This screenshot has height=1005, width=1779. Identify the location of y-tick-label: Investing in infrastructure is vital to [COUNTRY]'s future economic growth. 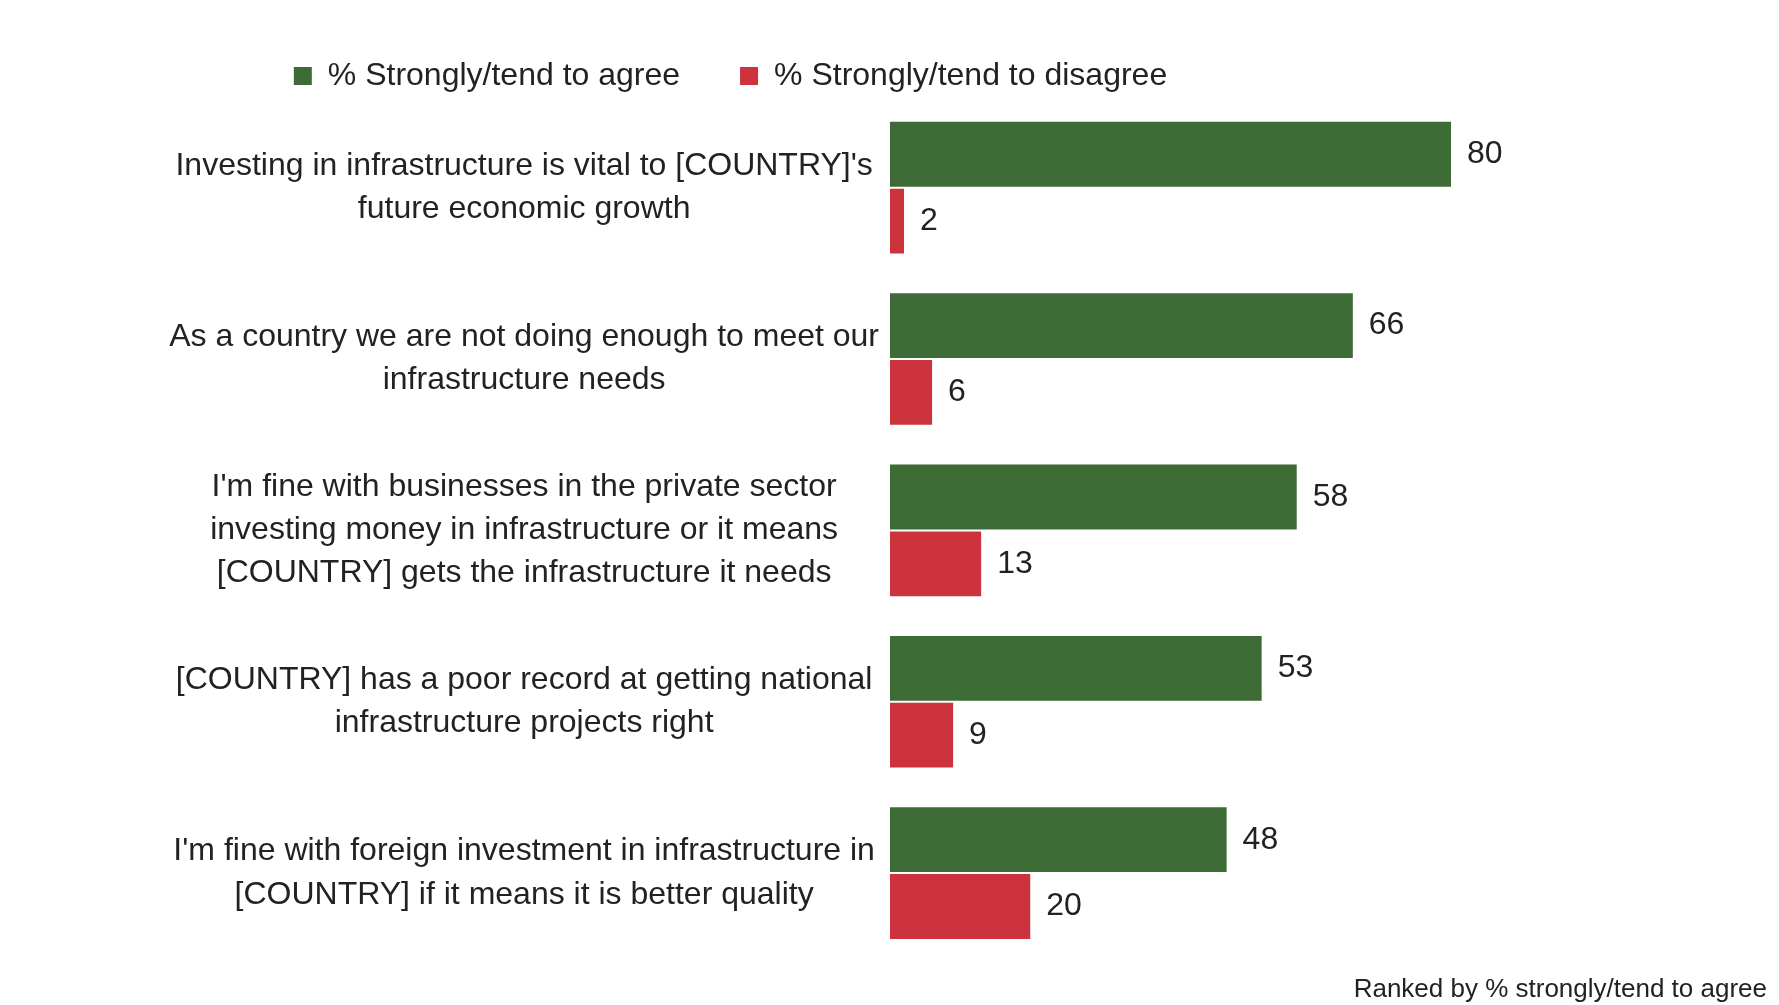
(524, 185).